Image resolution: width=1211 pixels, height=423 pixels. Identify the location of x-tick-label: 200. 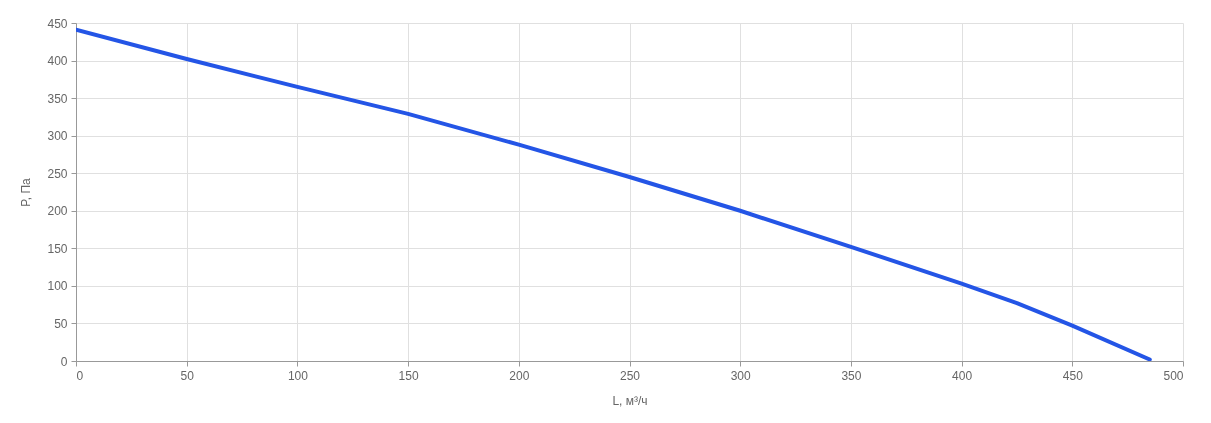
(519, 375).